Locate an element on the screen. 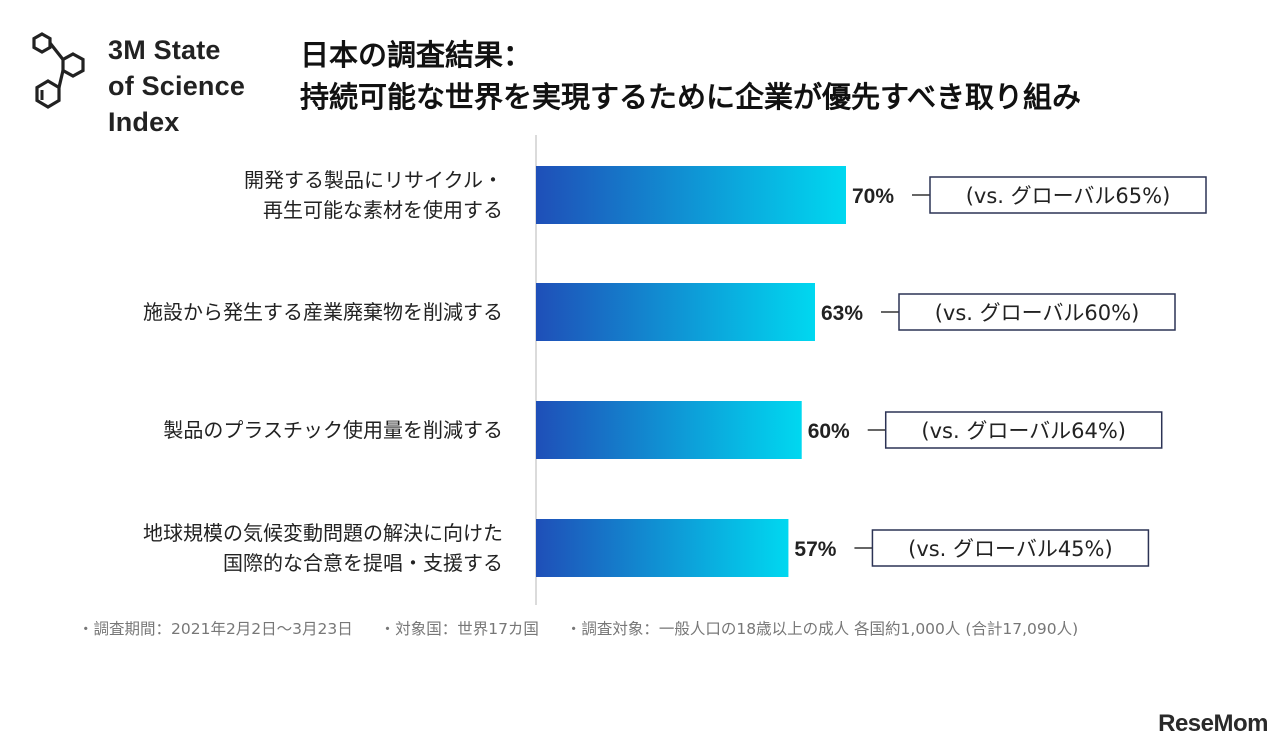 The height and width of the screenshot is (744, 1280). brand-line-1: 3M State is located at coordinates (164, 50).